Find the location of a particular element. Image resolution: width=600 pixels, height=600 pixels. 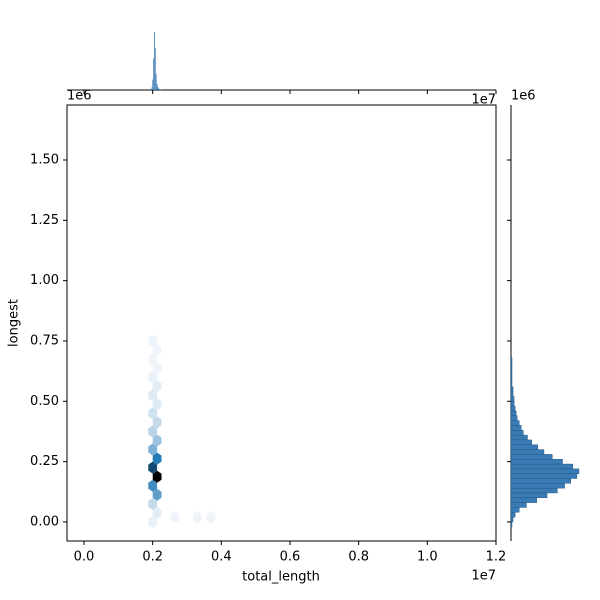

y-tick-label: 0.00 is located at coordinates (44, 521).